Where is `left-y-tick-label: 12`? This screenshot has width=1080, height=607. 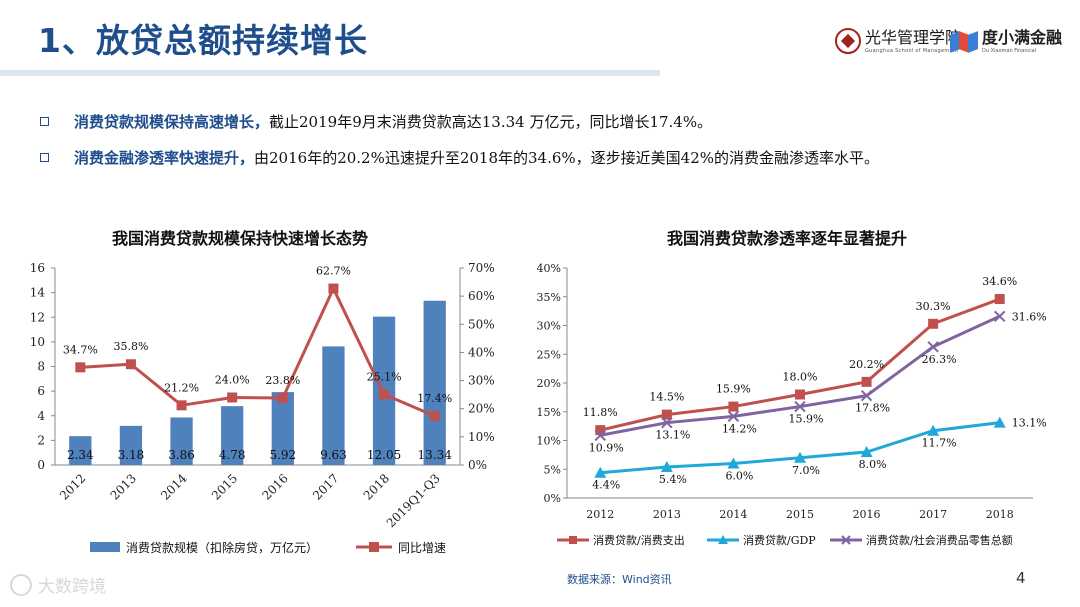
left-y-tick-label: 12 is located at coordinates (37, 317).